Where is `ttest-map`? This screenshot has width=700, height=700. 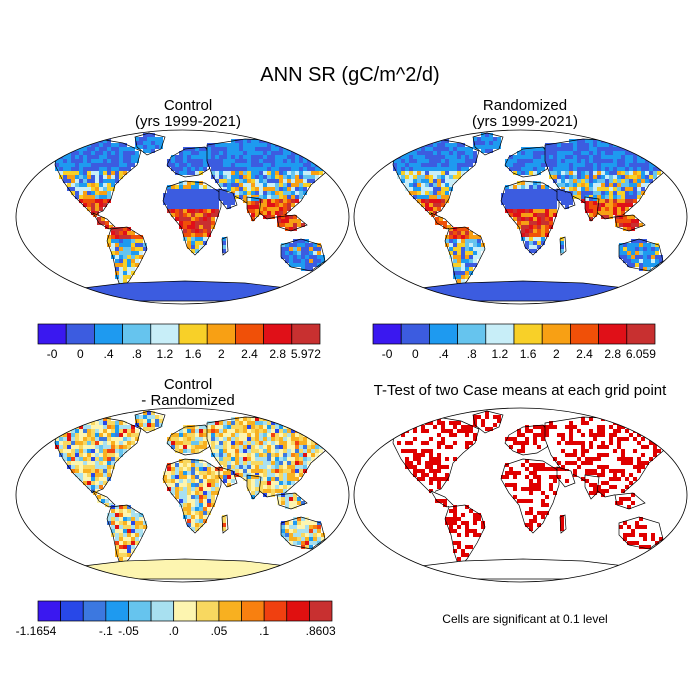
ttest-map is located at coordinates (520, 495).